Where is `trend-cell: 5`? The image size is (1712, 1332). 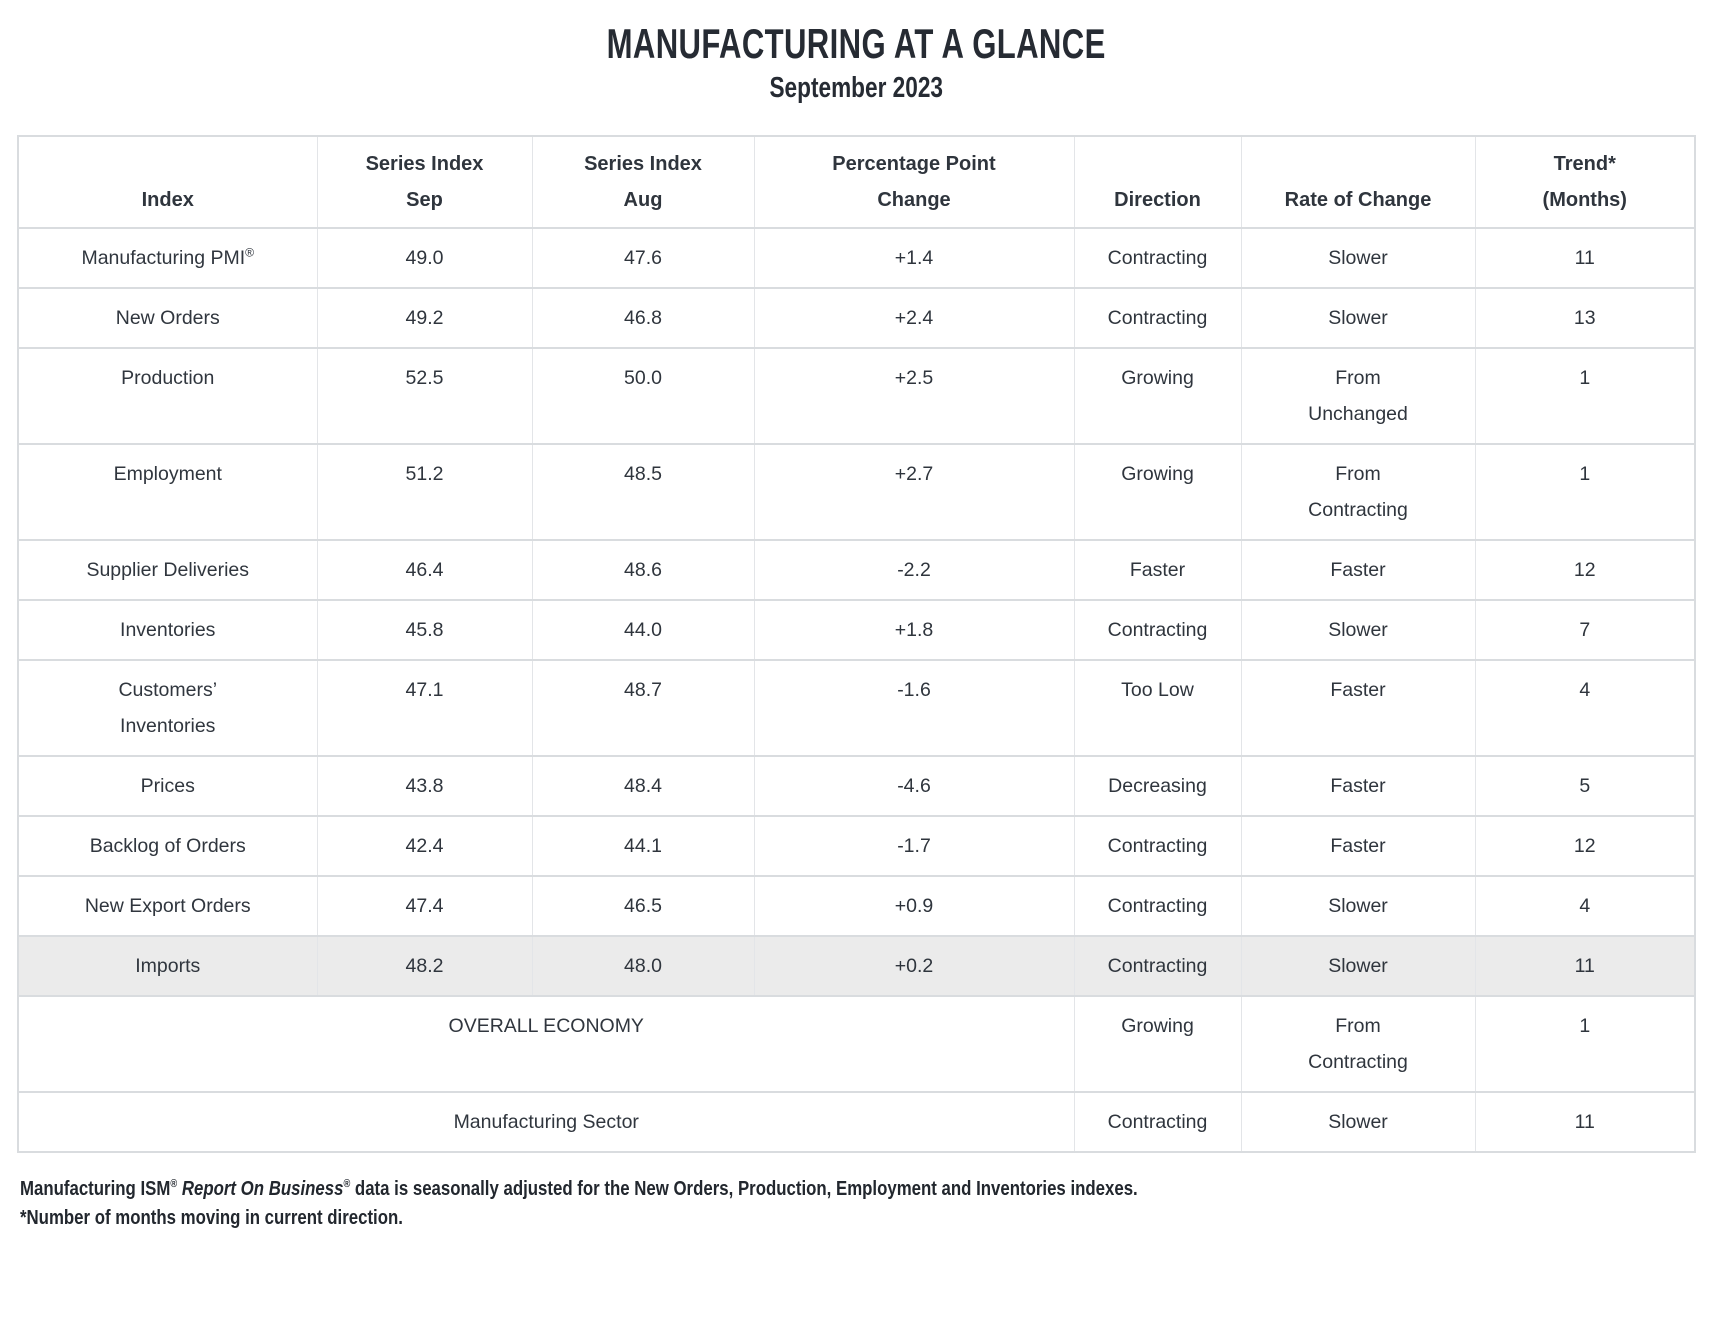 trend-cell: 5 is located at coordinates (1585, 786).